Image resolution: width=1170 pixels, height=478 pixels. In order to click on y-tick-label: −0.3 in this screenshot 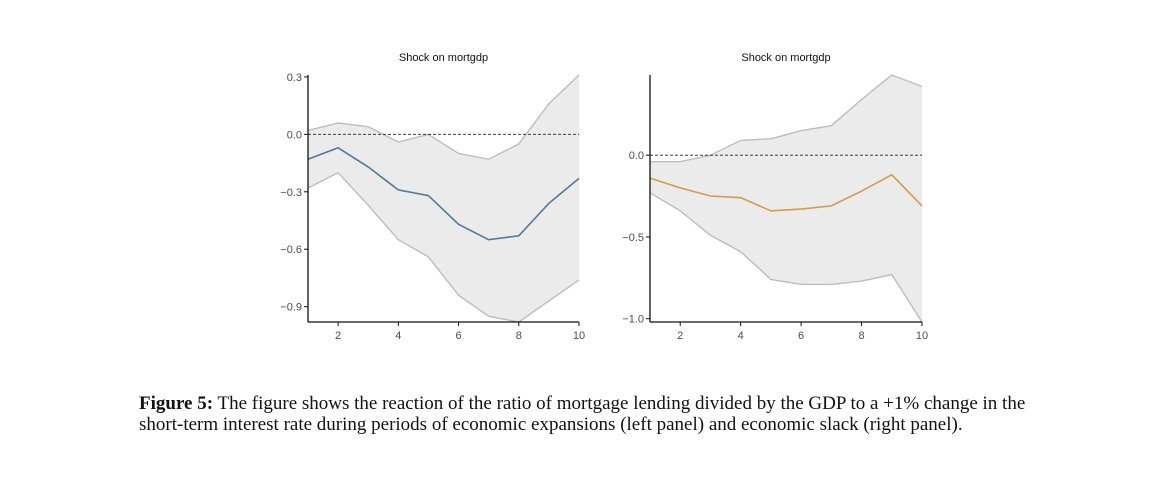, I will do `click(291, 193)`.